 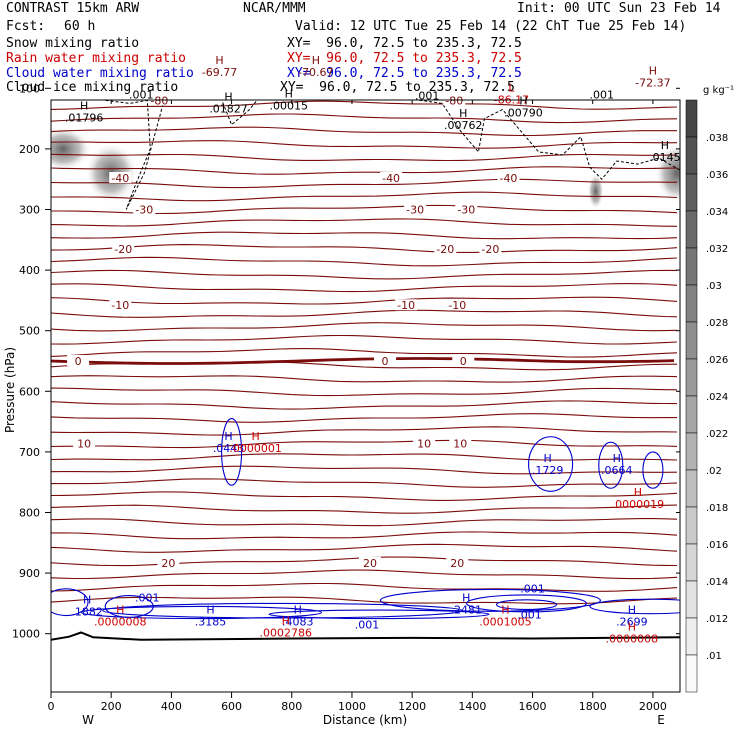 What do you see at coordinates (717, 397) in the screenshot?
I see `colorbar-tick-label: .024` at bounding box center [717, 397].